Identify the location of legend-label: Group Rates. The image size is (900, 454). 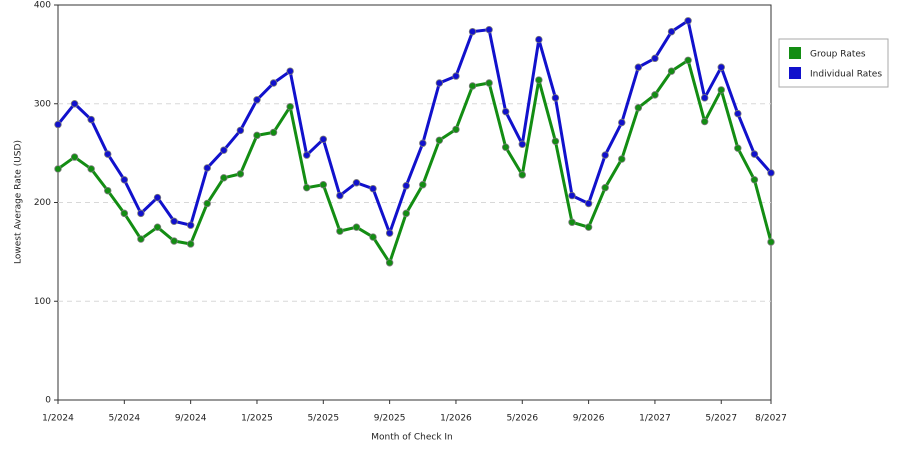
(838, 55).